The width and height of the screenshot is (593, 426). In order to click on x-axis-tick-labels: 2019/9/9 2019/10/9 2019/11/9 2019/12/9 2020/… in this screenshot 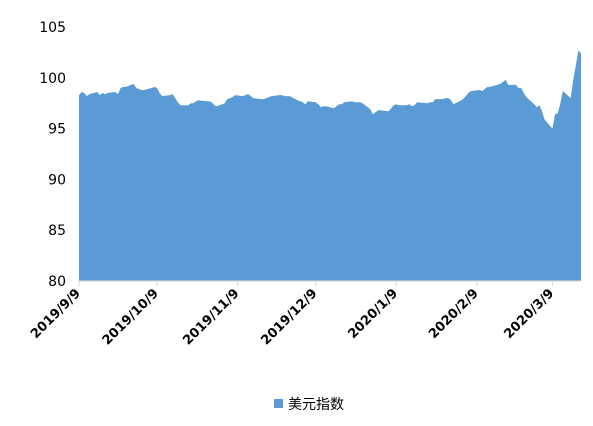, I will do `click(292, 317)`.